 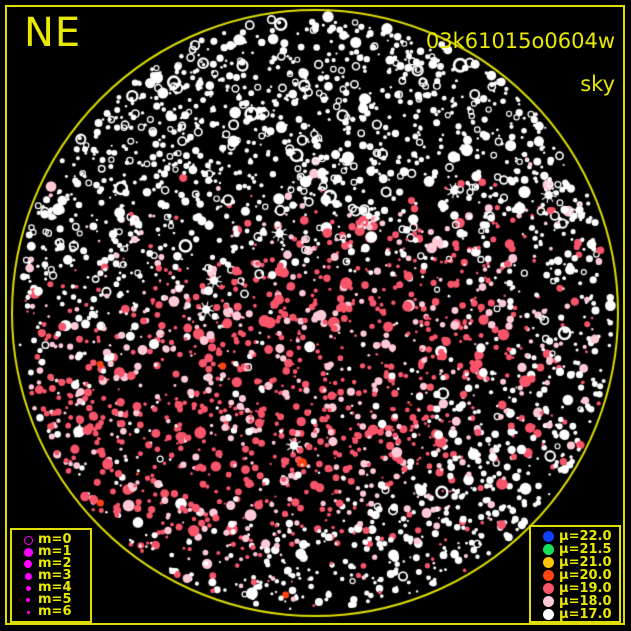 I want to click on magnitude-legend-row: m=4, so click(x=51, y=587).